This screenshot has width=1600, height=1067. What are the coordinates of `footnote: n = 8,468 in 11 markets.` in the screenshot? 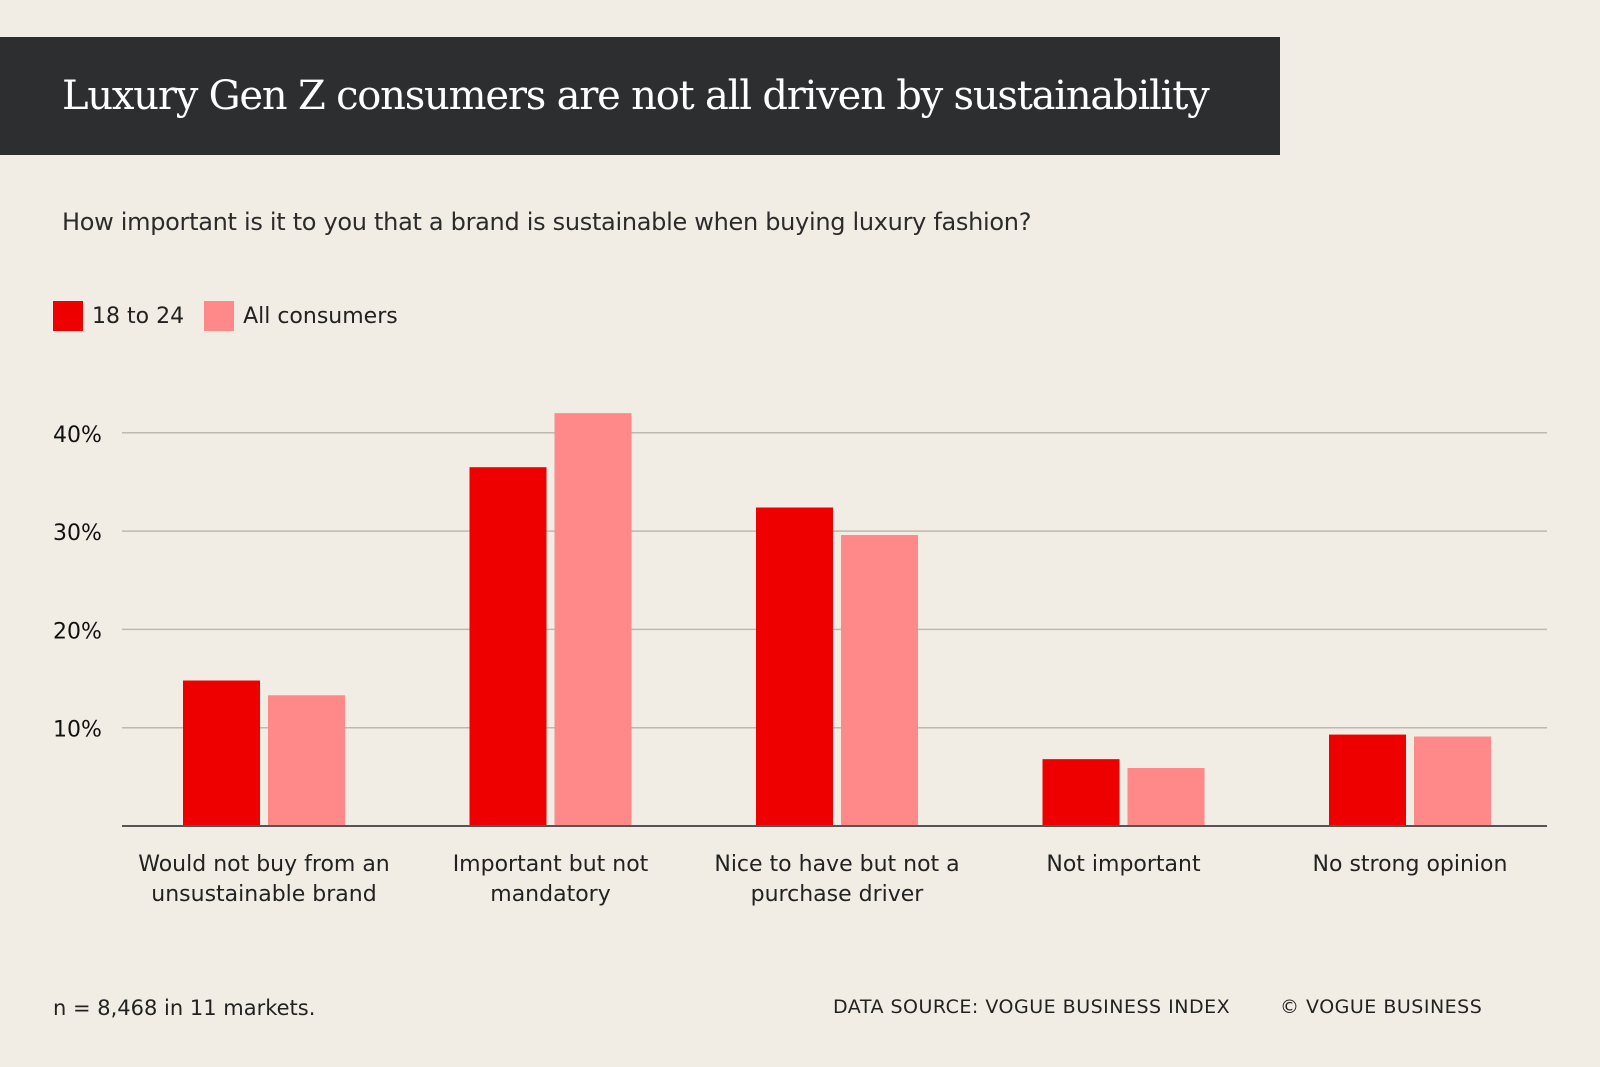 It's located at (184, 1008).